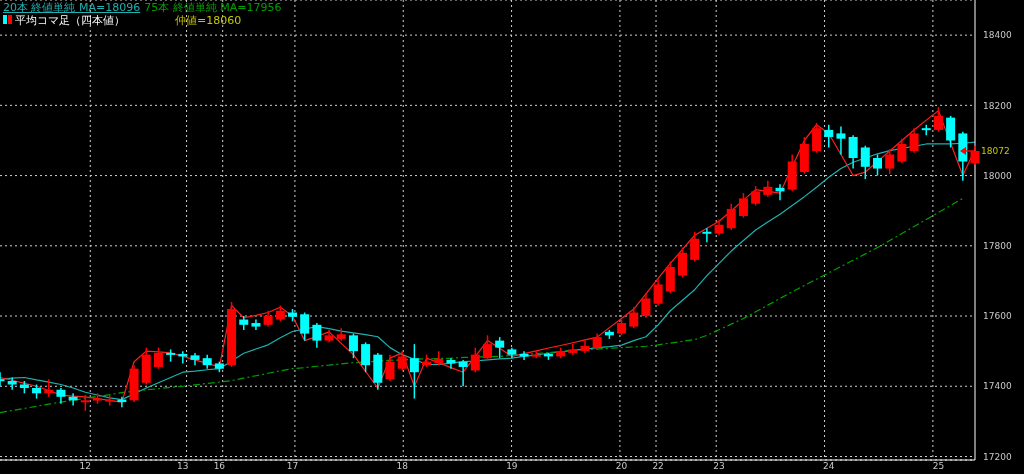  I want to click on x-tick-label: 24, so click(829, 466).